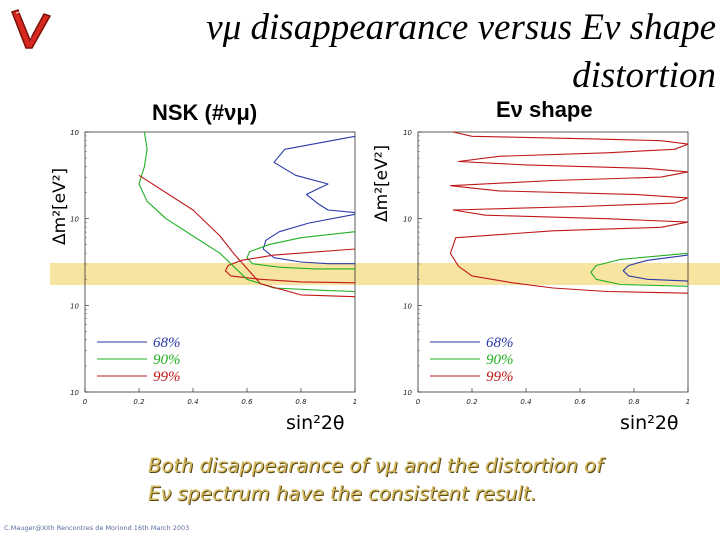 Image resolution: width=720 pixels, height=540 pixels. I want to click on left-x-tick-label: 0.4, so click(192, 402).